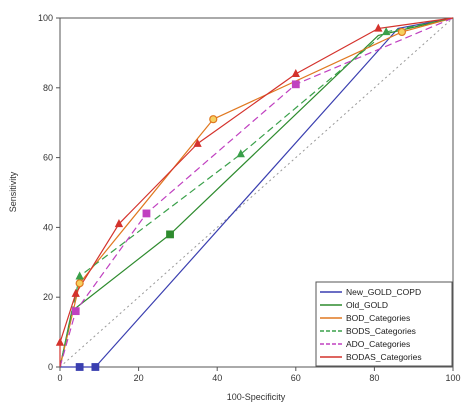 The image size is (474, 410). I want to click on x-tick-label: 40, so click(217, 378).